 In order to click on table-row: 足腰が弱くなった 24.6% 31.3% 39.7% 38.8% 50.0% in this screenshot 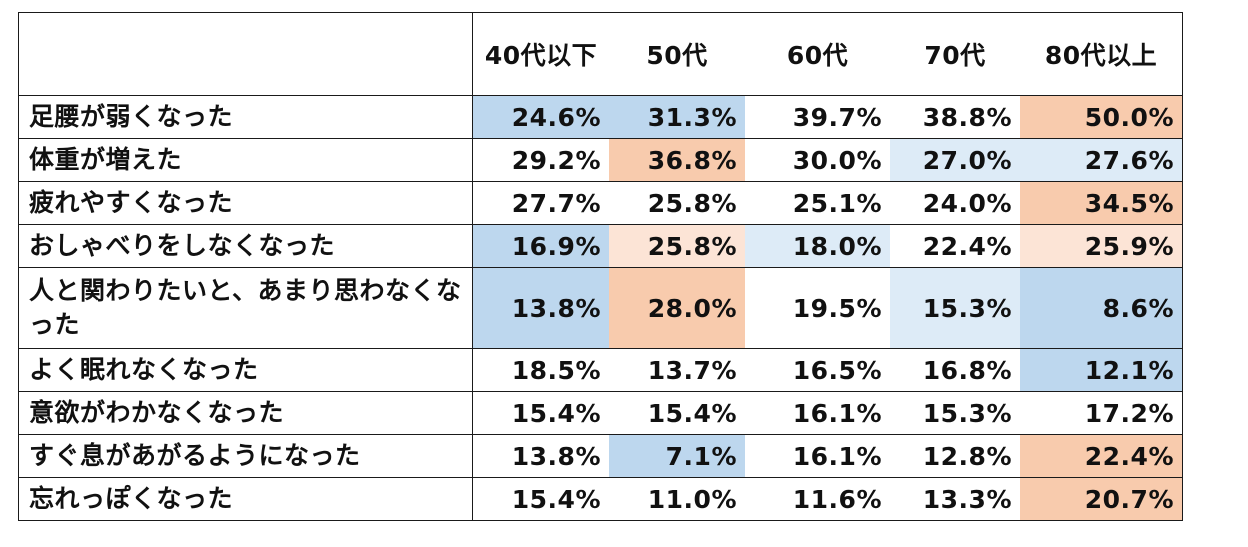, I will do `click(600, 117)`.